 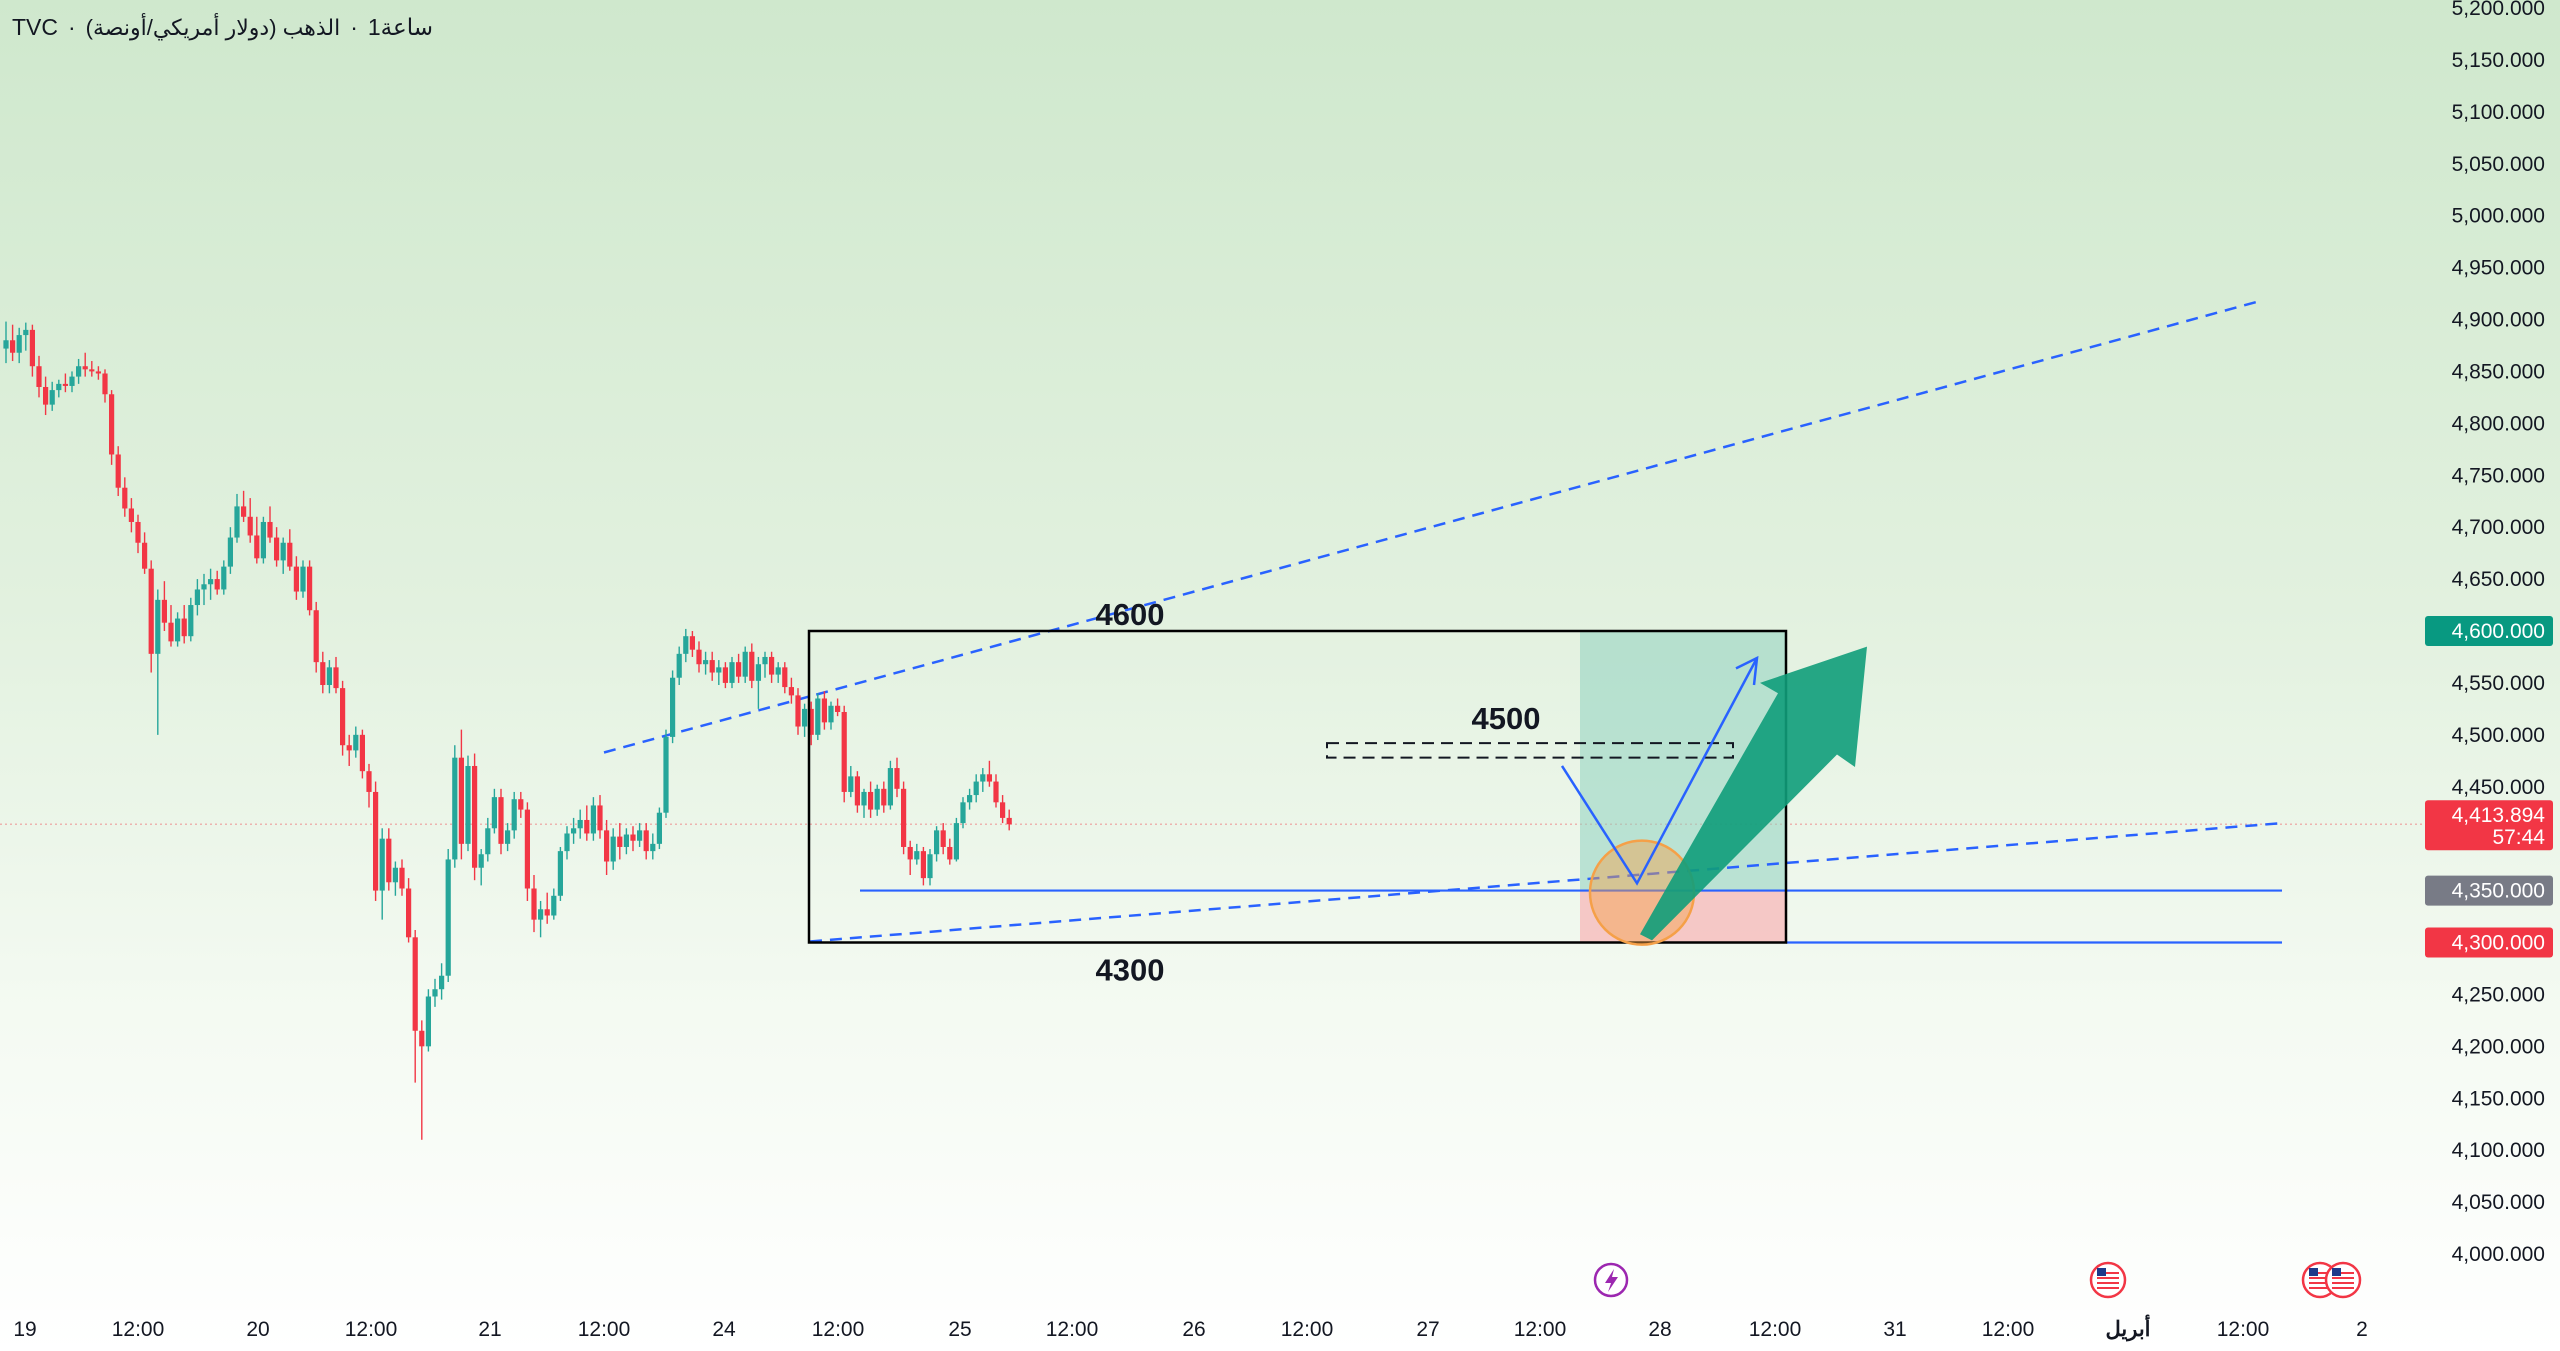 I want to click on symbol-name: الذهب (دولار أمريكي/أونصة), so click(x=213, y=27).